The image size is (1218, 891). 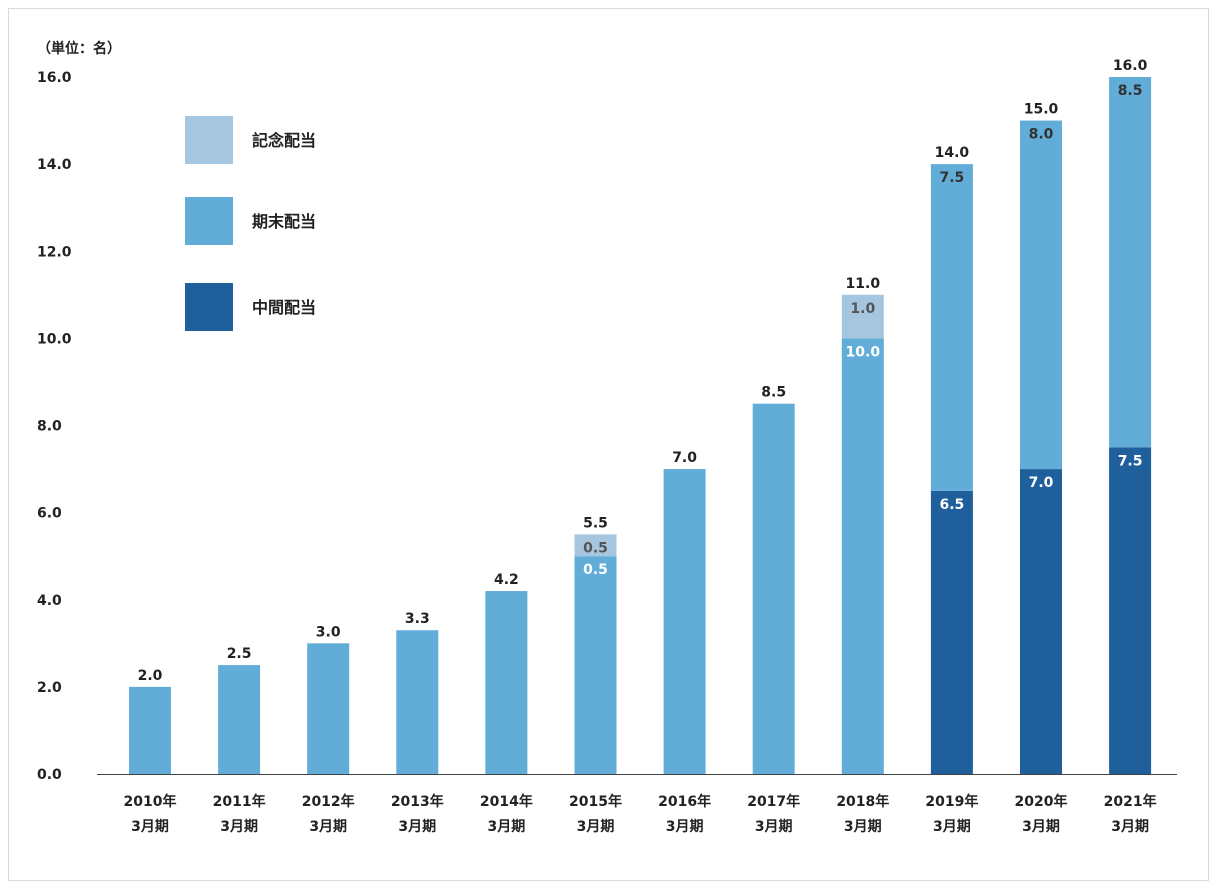 What do you see at coordinates (863, 284) in the screenshot?
I see `bar-total-label: 11.0` at bounding box center [863, 284].